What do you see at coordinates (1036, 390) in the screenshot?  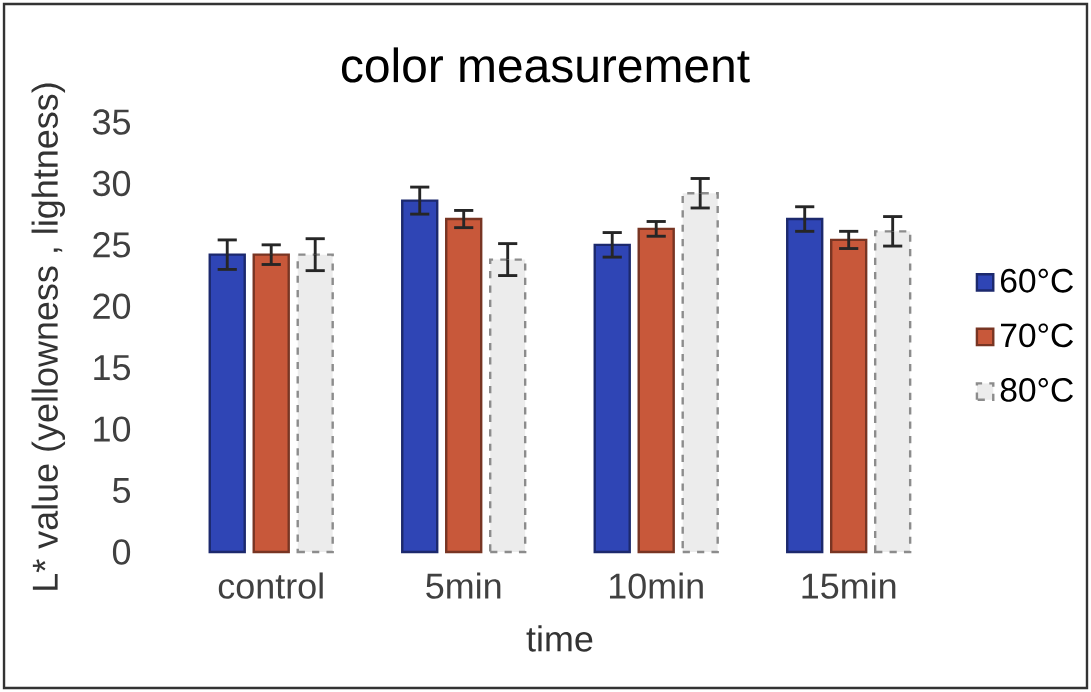 I see `legend-label: 80°C` at bounding box center [1036, 390].